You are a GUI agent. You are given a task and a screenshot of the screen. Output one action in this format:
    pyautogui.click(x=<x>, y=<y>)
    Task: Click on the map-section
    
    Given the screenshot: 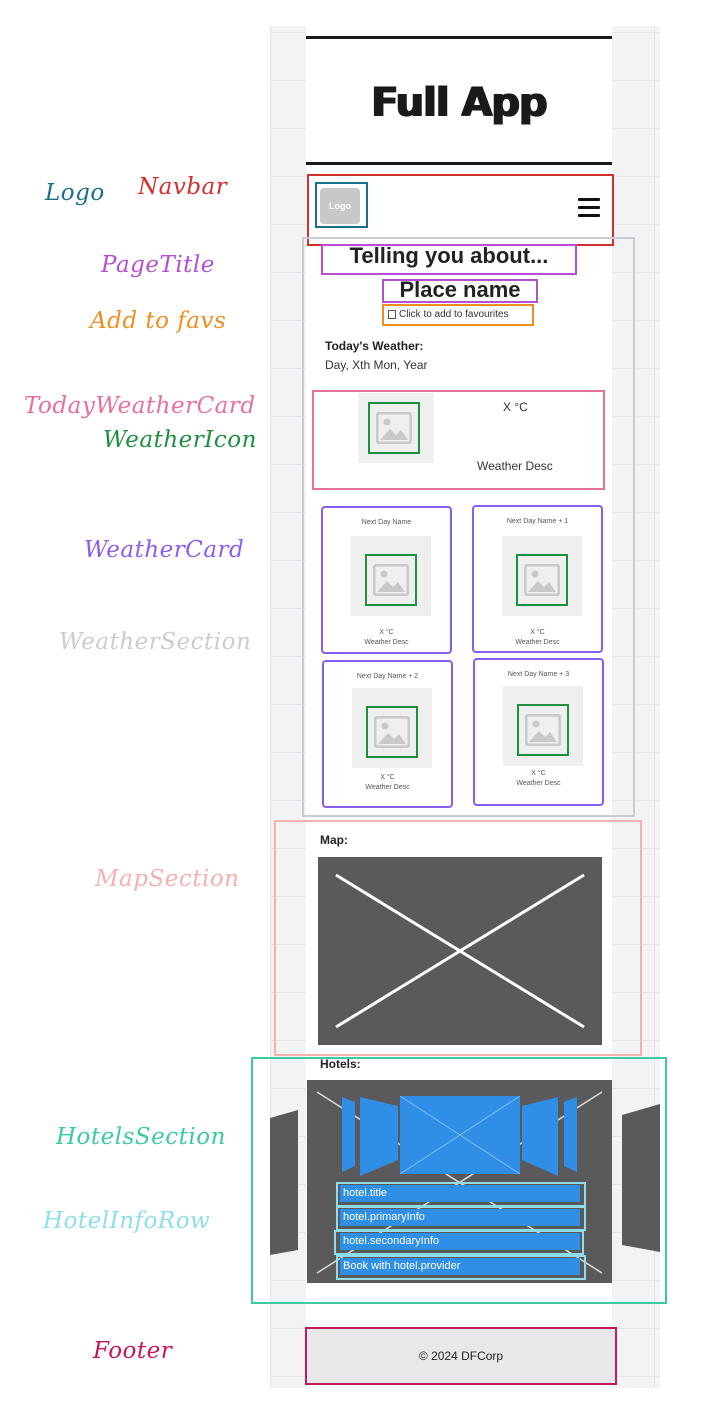 What is the action you would take?
    pyautogui.click(x=458, y=938)
    